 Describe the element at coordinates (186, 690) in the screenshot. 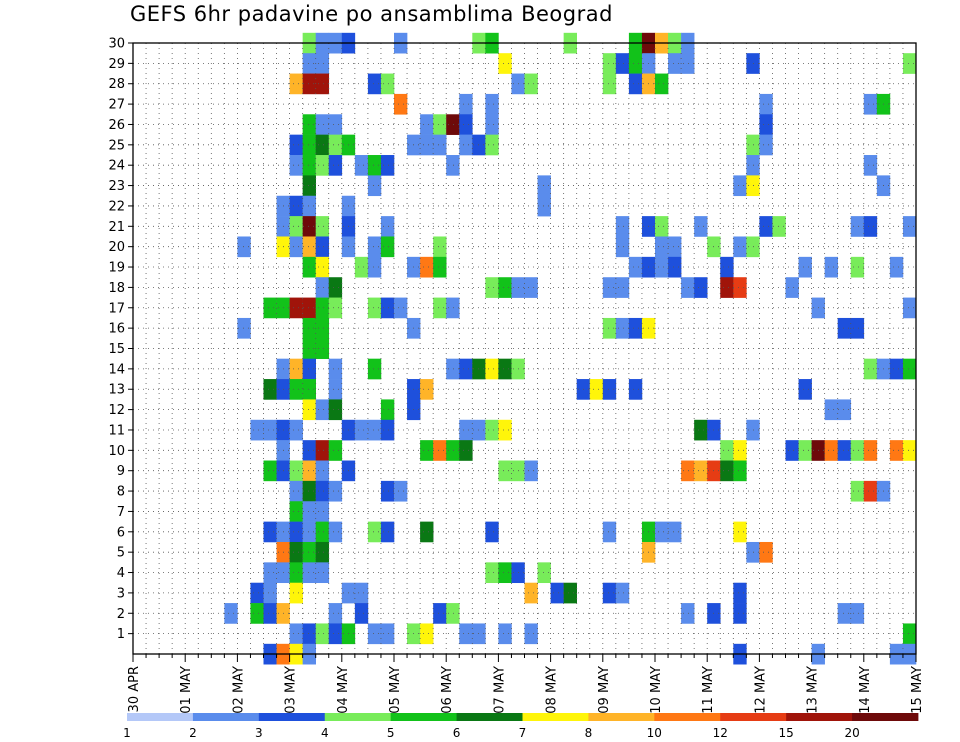

I see `x-tick-label: 01 MAY` at that location.